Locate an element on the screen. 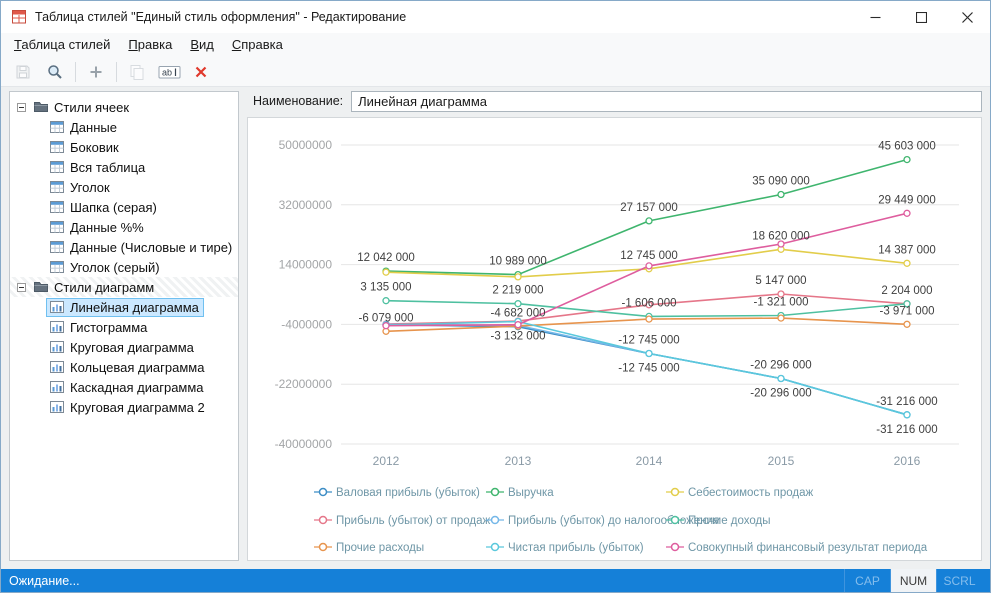  name-input is located at coordinates (666, 101).